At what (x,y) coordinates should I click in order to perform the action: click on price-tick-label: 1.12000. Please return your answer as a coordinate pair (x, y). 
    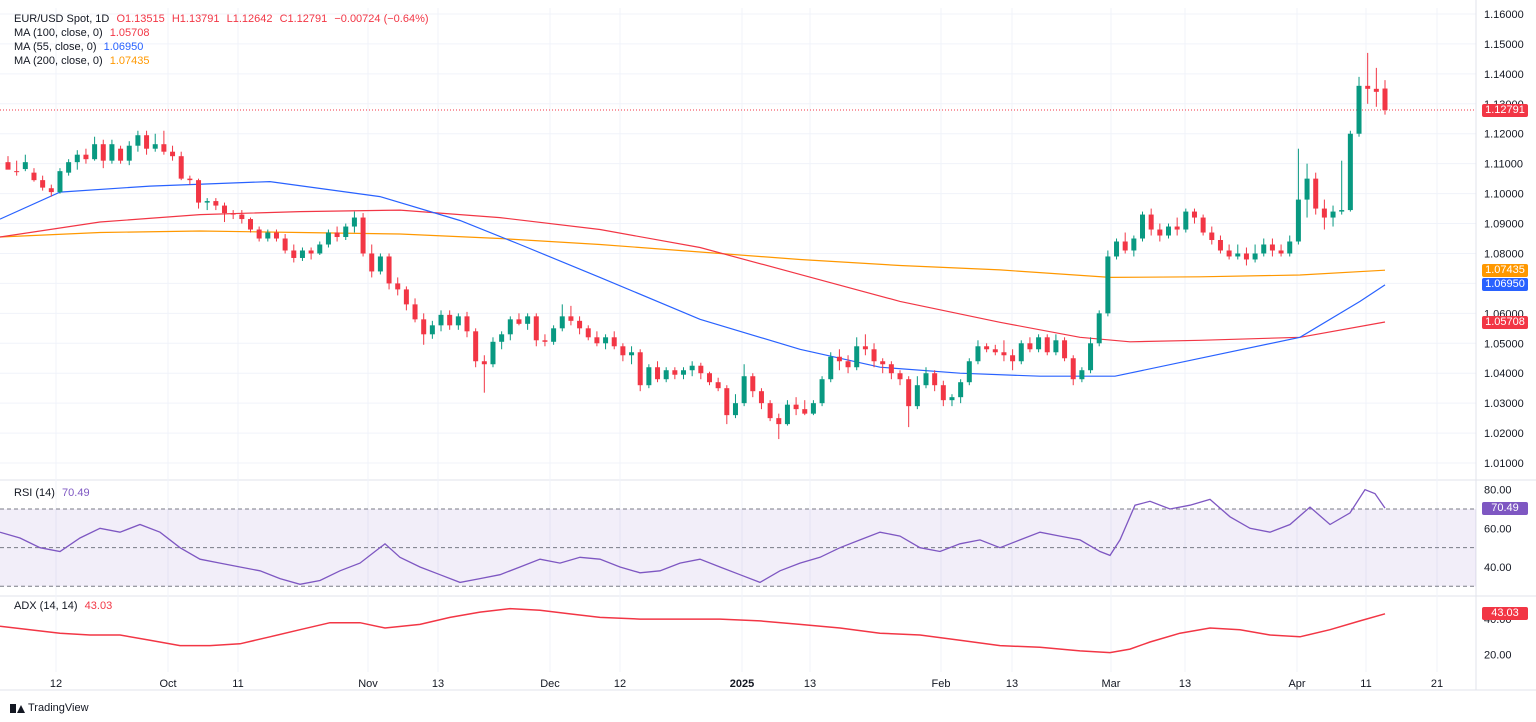
    Looking at the image, I should click on (1504, 135).